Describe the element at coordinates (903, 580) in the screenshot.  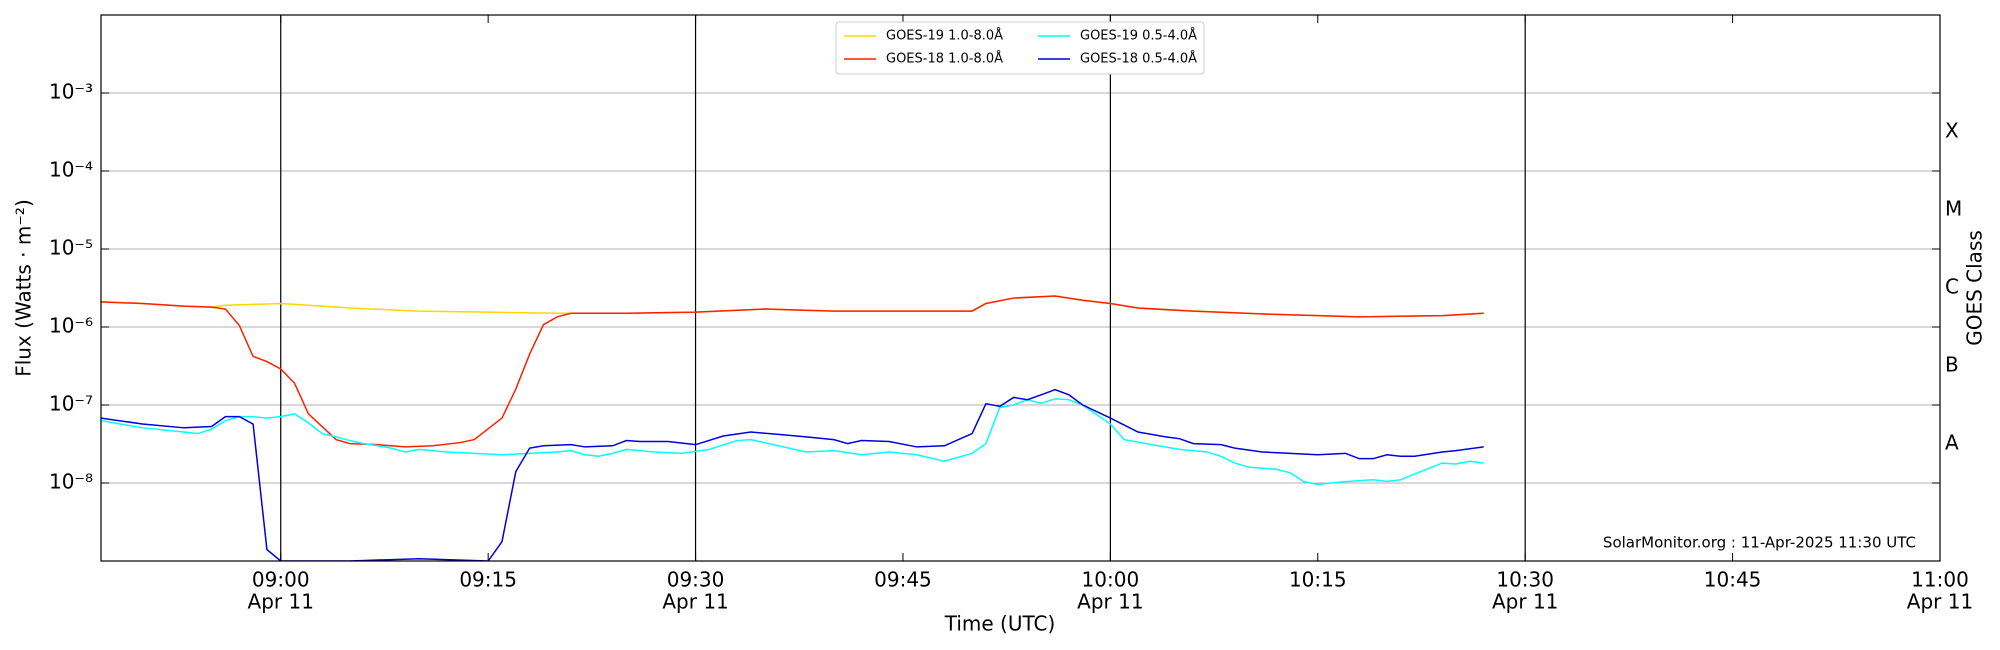
I see `x-tick-label: 09:45` at that location.